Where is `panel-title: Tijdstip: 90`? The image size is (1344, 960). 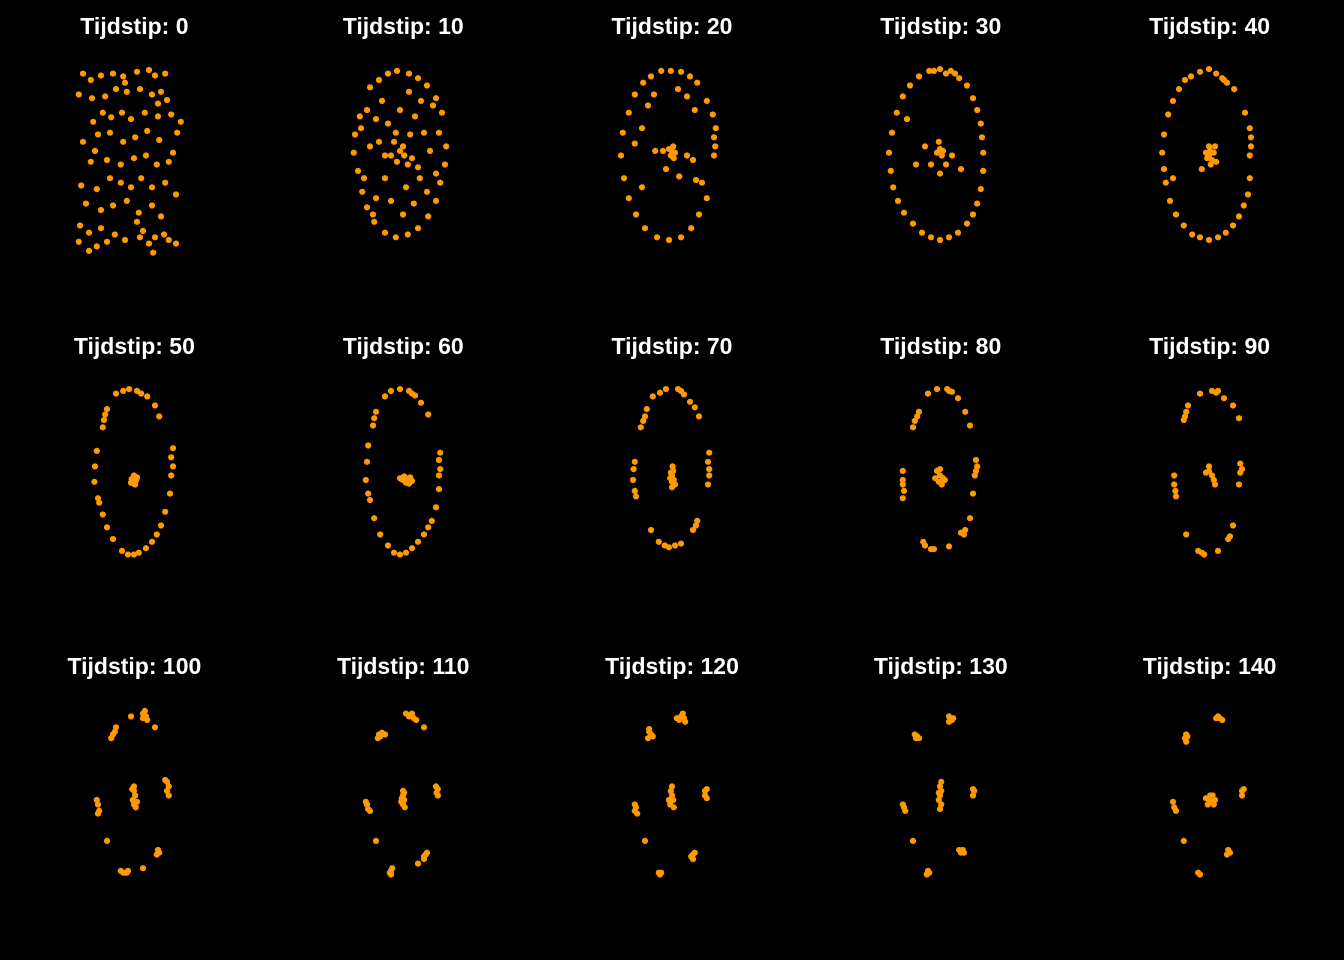 panel-title: Tijdstip: 90 is located at coordinates (1210, 346).